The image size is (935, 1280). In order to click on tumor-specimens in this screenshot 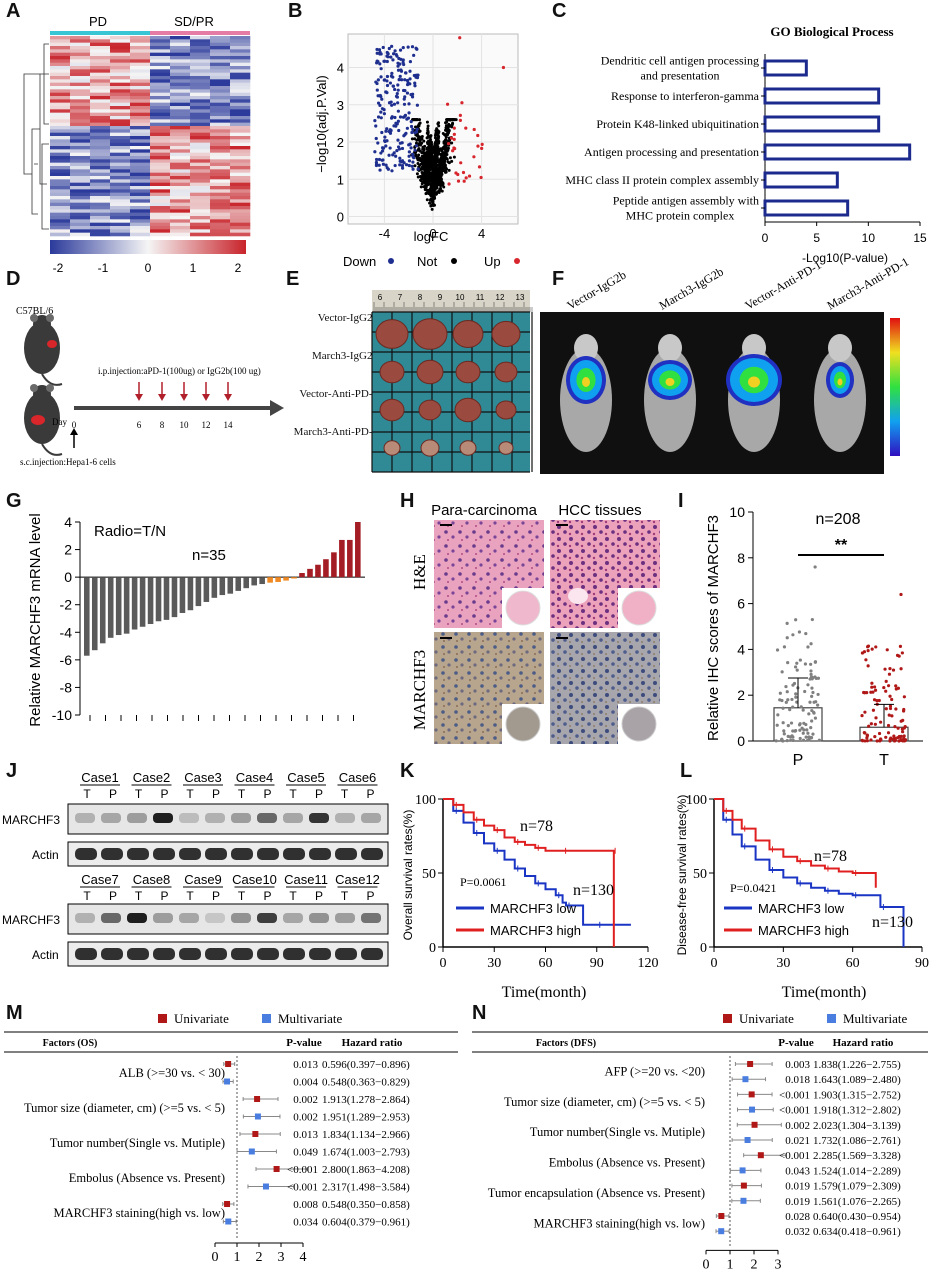, I will do `click(448, 387)`.